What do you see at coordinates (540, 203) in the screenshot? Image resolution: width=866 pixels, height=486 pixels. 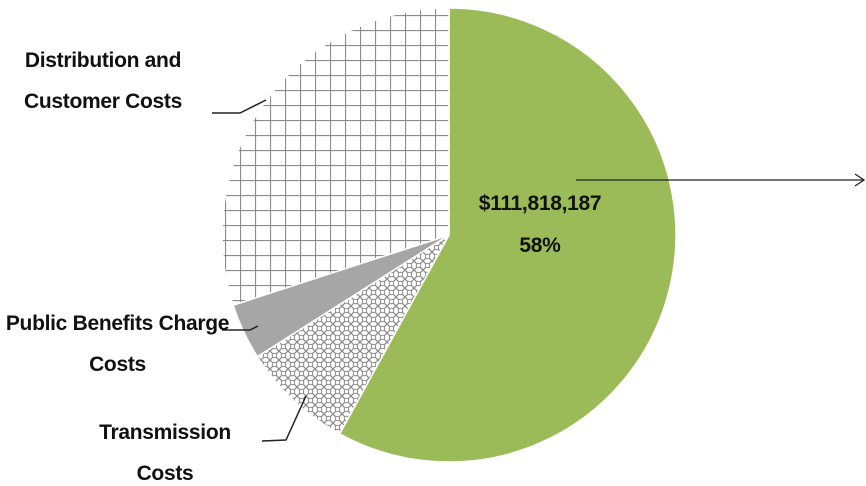 I see `amount-label: $111,818,187` at bounding box center [540, 203].